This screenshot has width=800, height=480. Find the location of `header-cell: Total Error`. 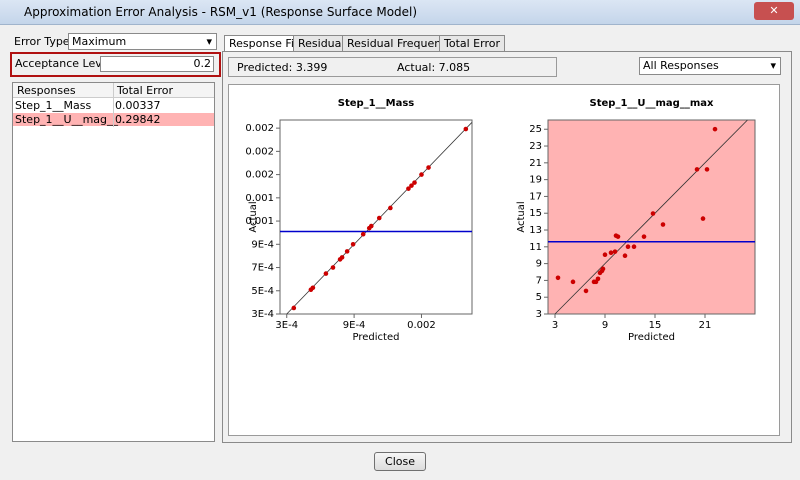

header-cell: Total Error is located at coordinates (145, 90).